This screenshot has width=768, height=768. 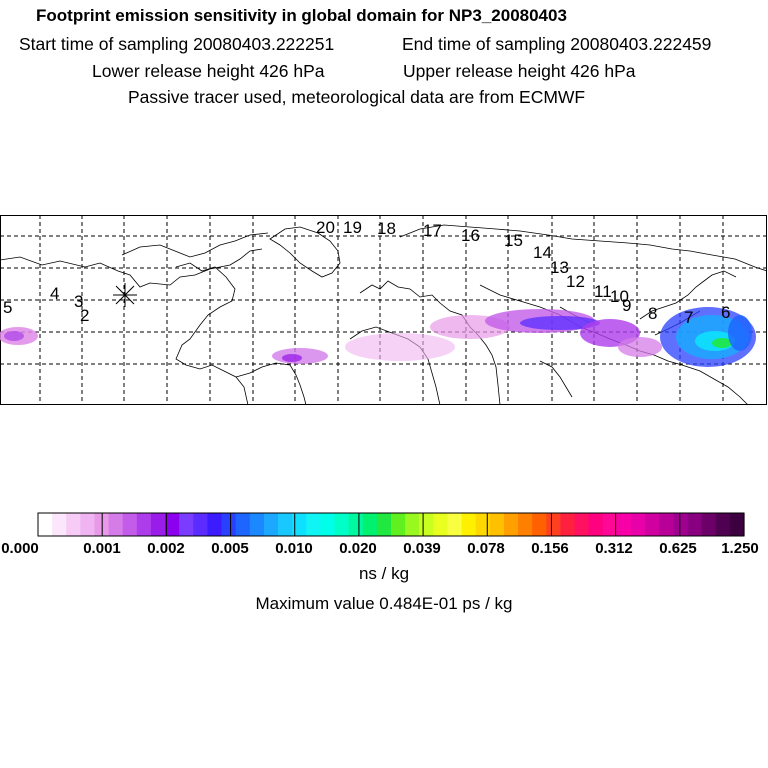 I want to click on colorbar-tick: 0.156, so click(x=550, y=548).